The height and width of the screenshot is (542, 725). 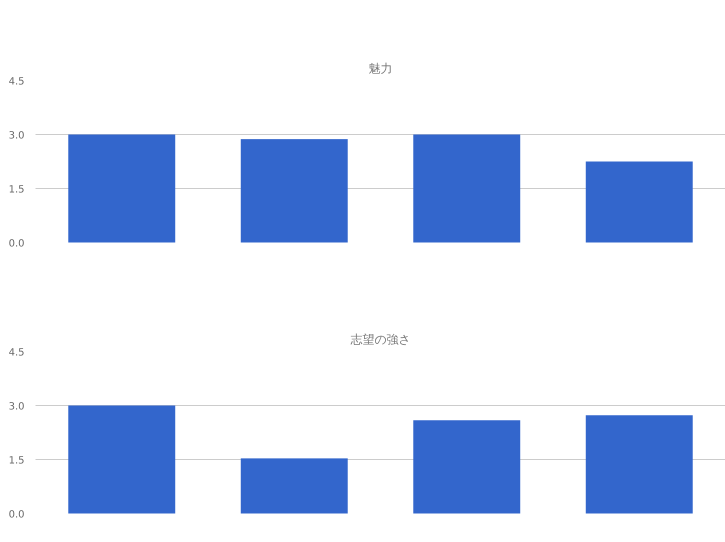 I want to click on chart-title: 魅力, so click(x=380, y=69).